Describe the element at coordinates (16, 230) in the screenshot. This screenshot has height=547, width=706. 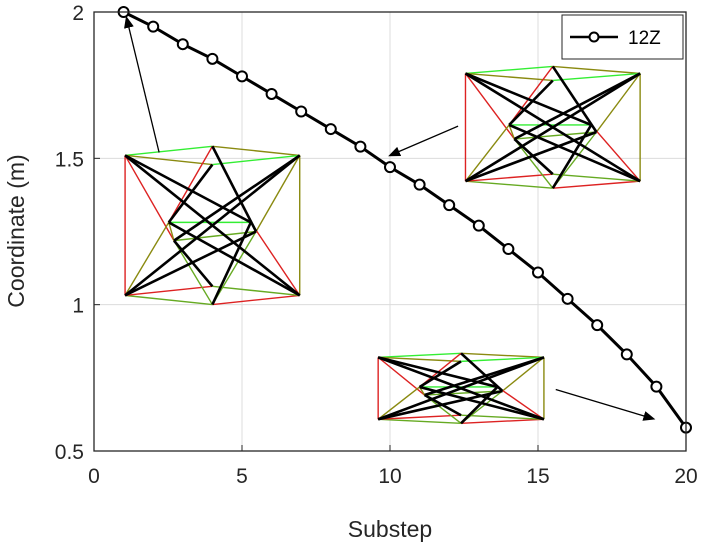
I see `y-axis-label: Coordinate (m)` at that location.